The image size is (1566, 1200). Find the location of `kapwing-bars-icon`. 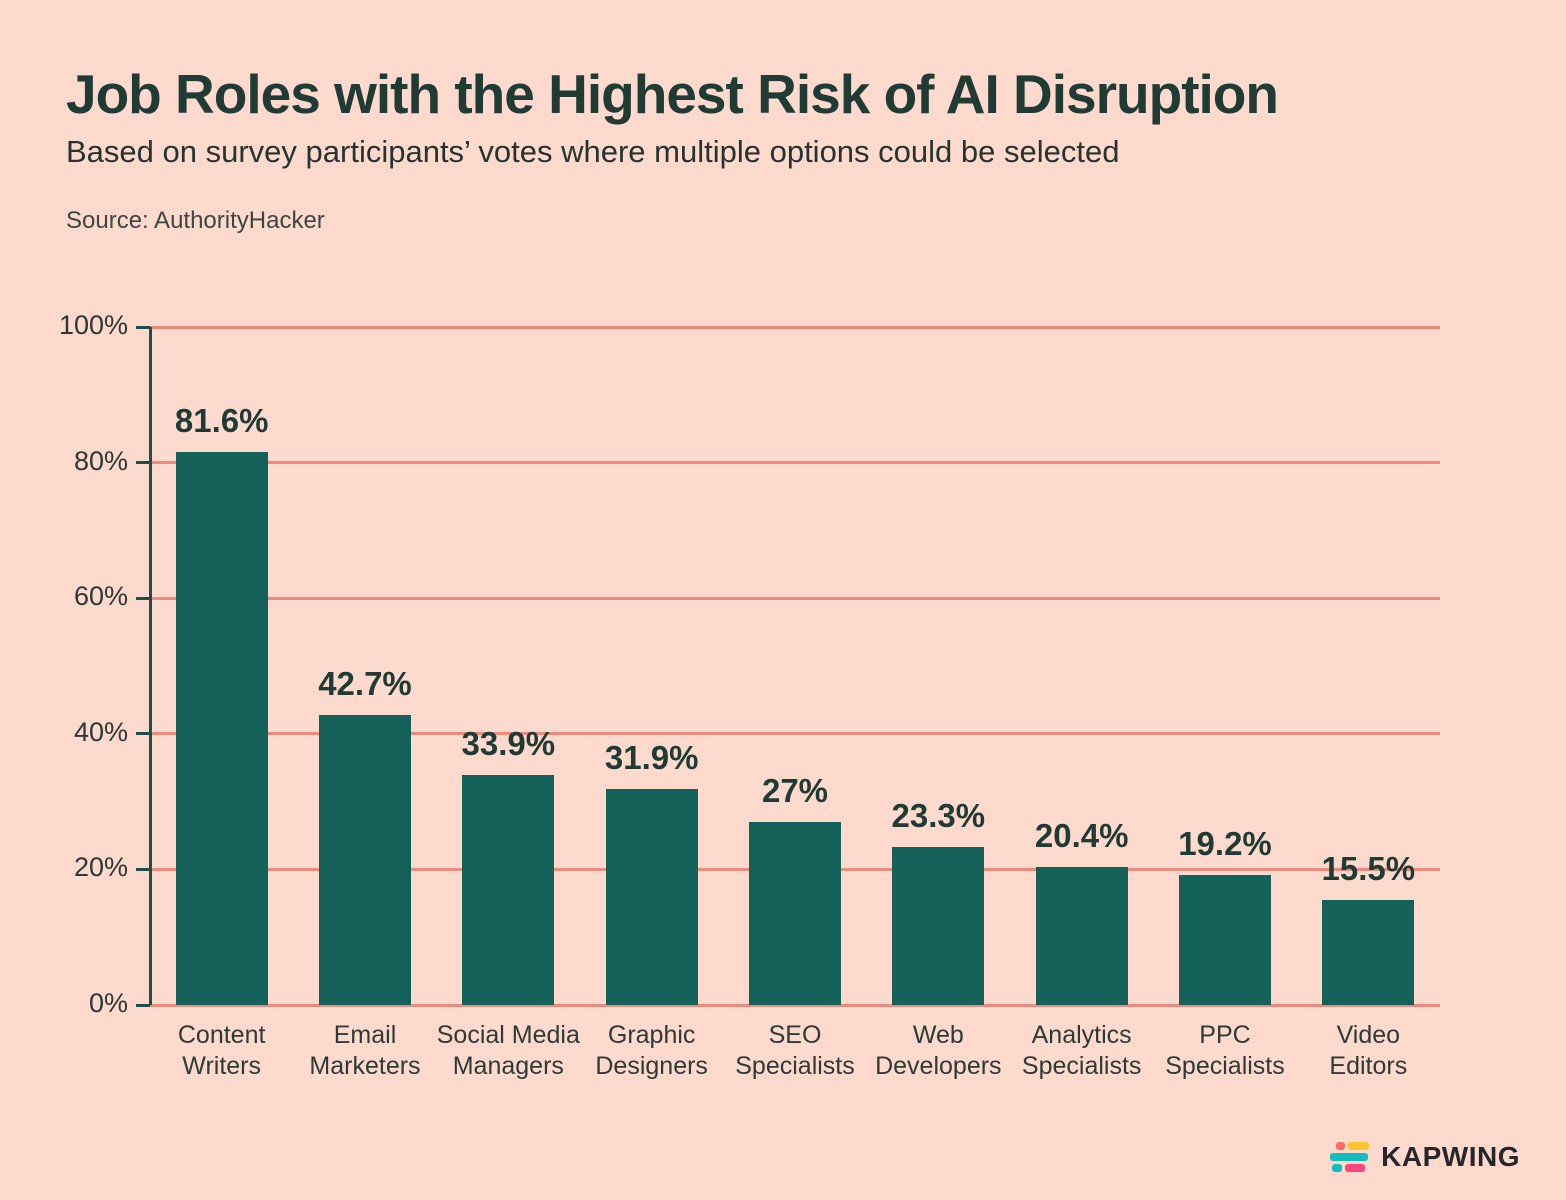

kapwing-bars-icon is located at coordinates (1351, 1157).